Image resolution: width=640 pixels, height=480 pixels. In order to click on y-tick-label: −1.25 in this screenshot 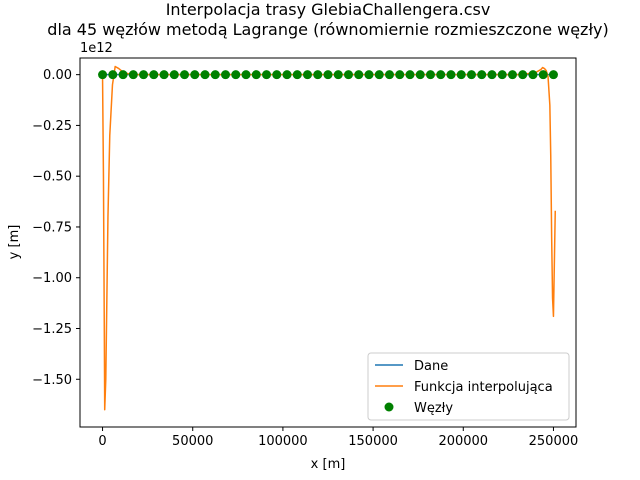, I will do `click(52, 329)`.